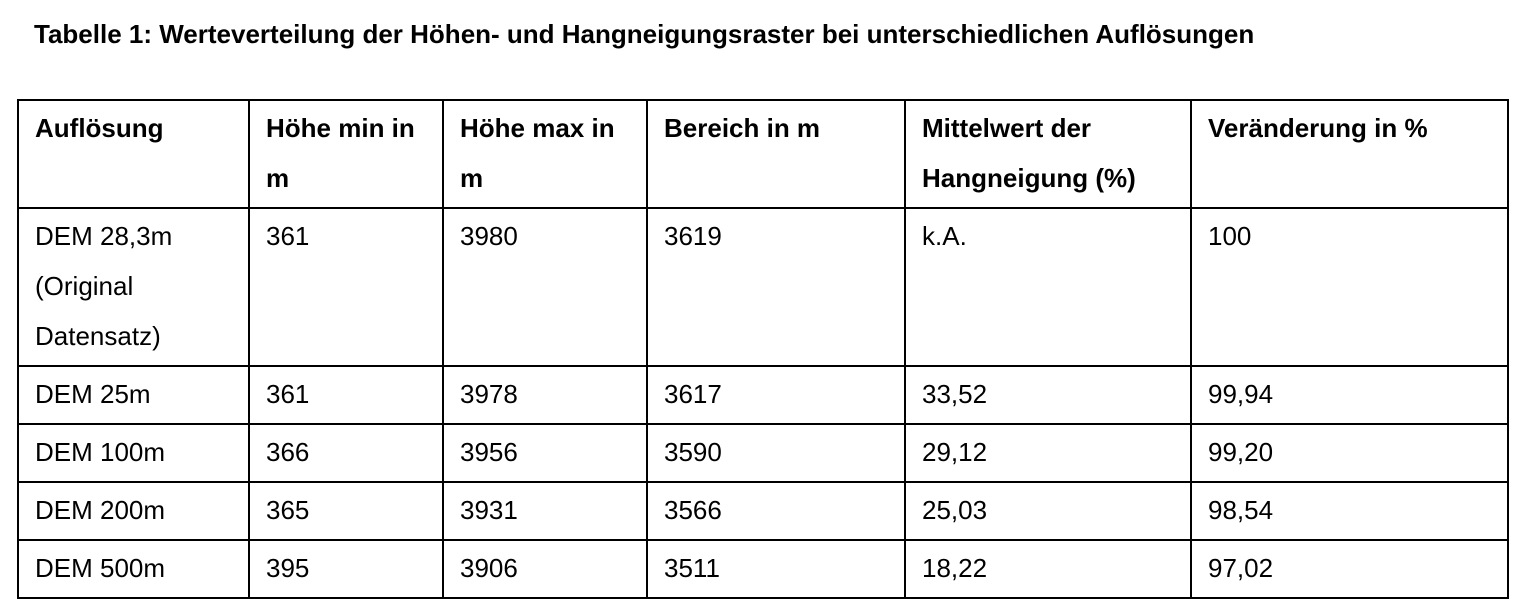 The height and width of the screenshot is (599, 1521). What do you see at coordinates (1349, 453) in the screenshot?
I see `cell-change: 99,20` at bounding box center [1349, 453].